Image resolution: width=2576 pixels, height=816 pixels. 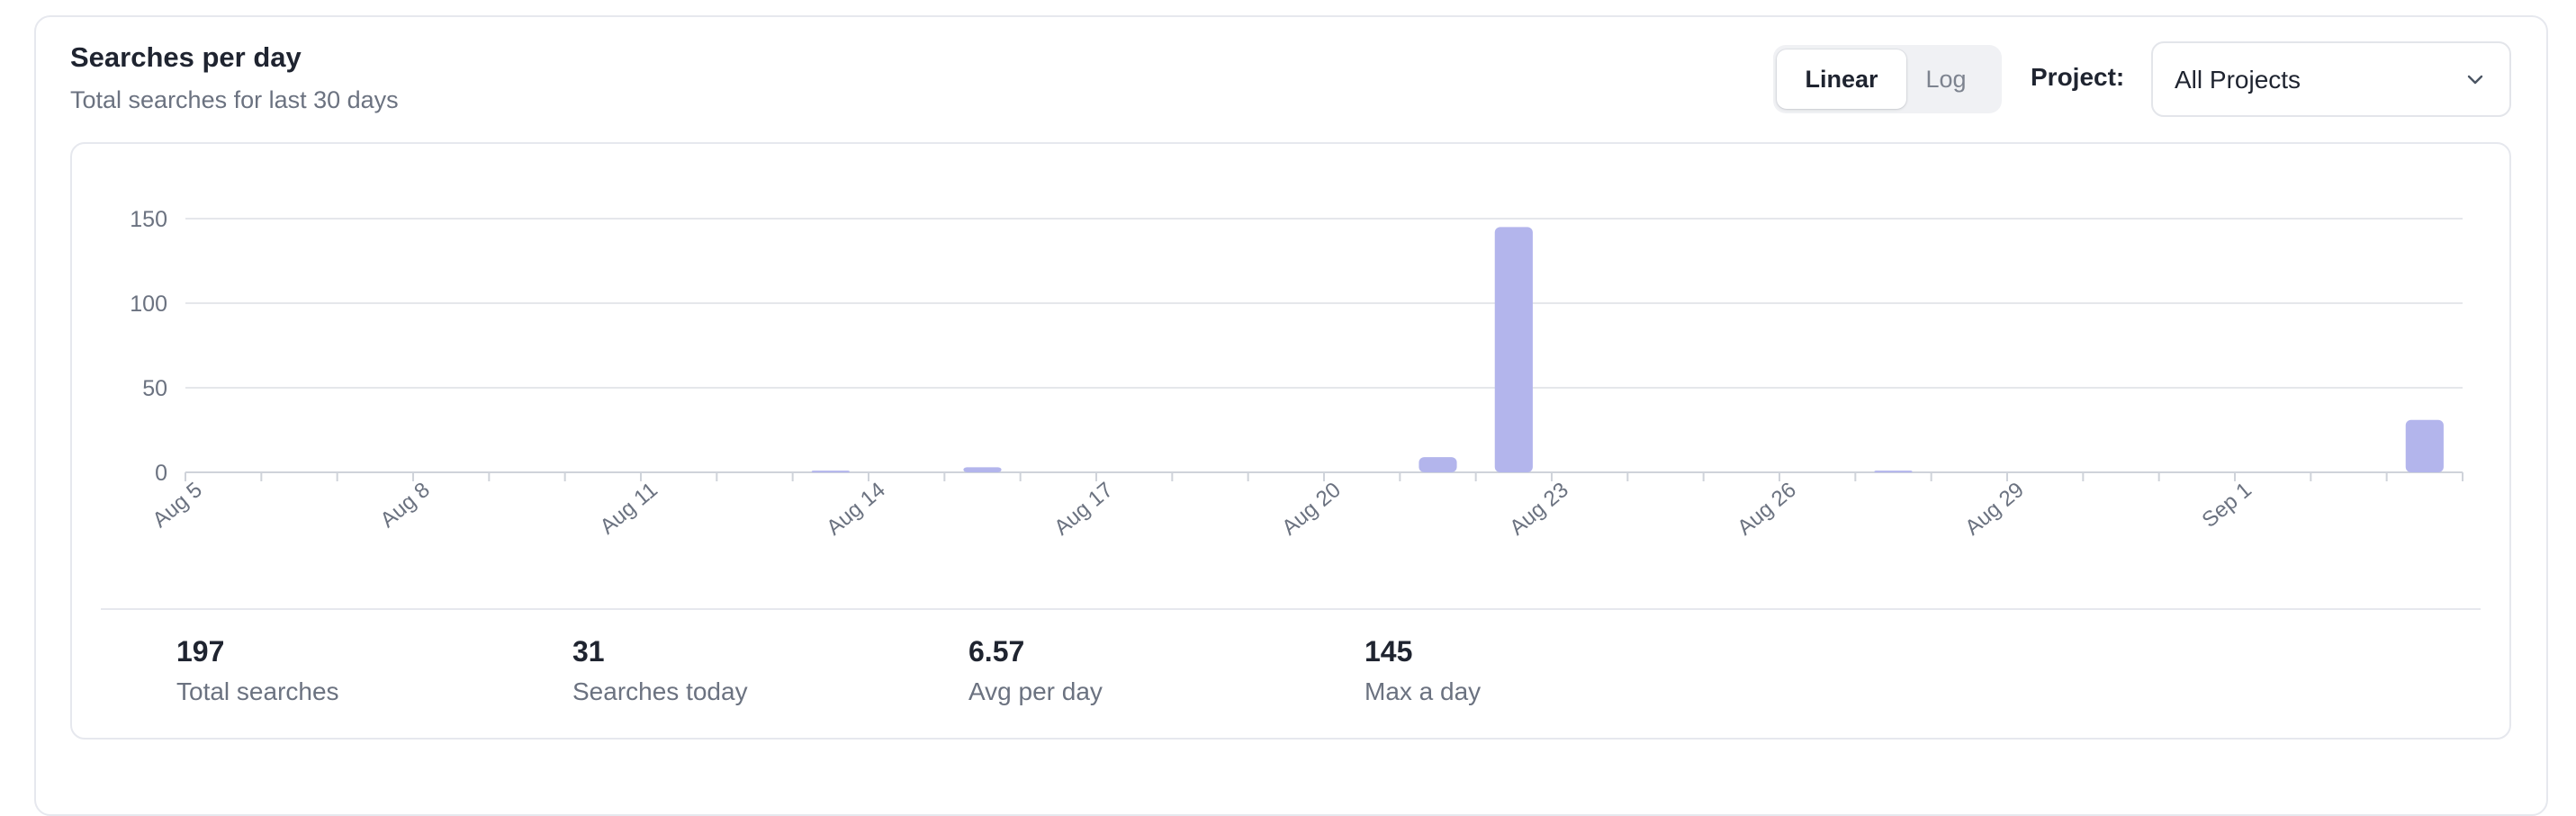 What do you see at coordinates (1423, 691) in the screenshot?
I see `stat-label: Max a day` at bounding box center [1423, 691].